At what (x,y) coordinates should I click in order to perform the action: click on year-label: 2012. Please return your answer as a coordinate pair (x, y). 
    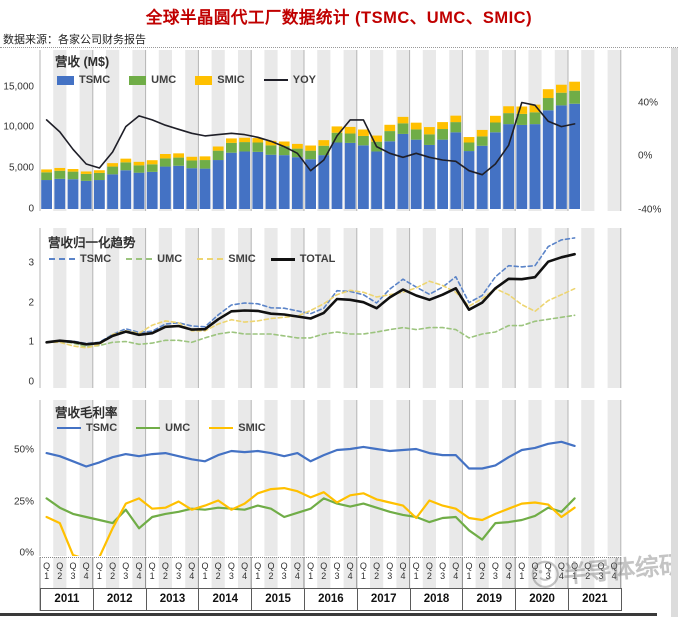
    Looking at the image, I should click on (119, 599).